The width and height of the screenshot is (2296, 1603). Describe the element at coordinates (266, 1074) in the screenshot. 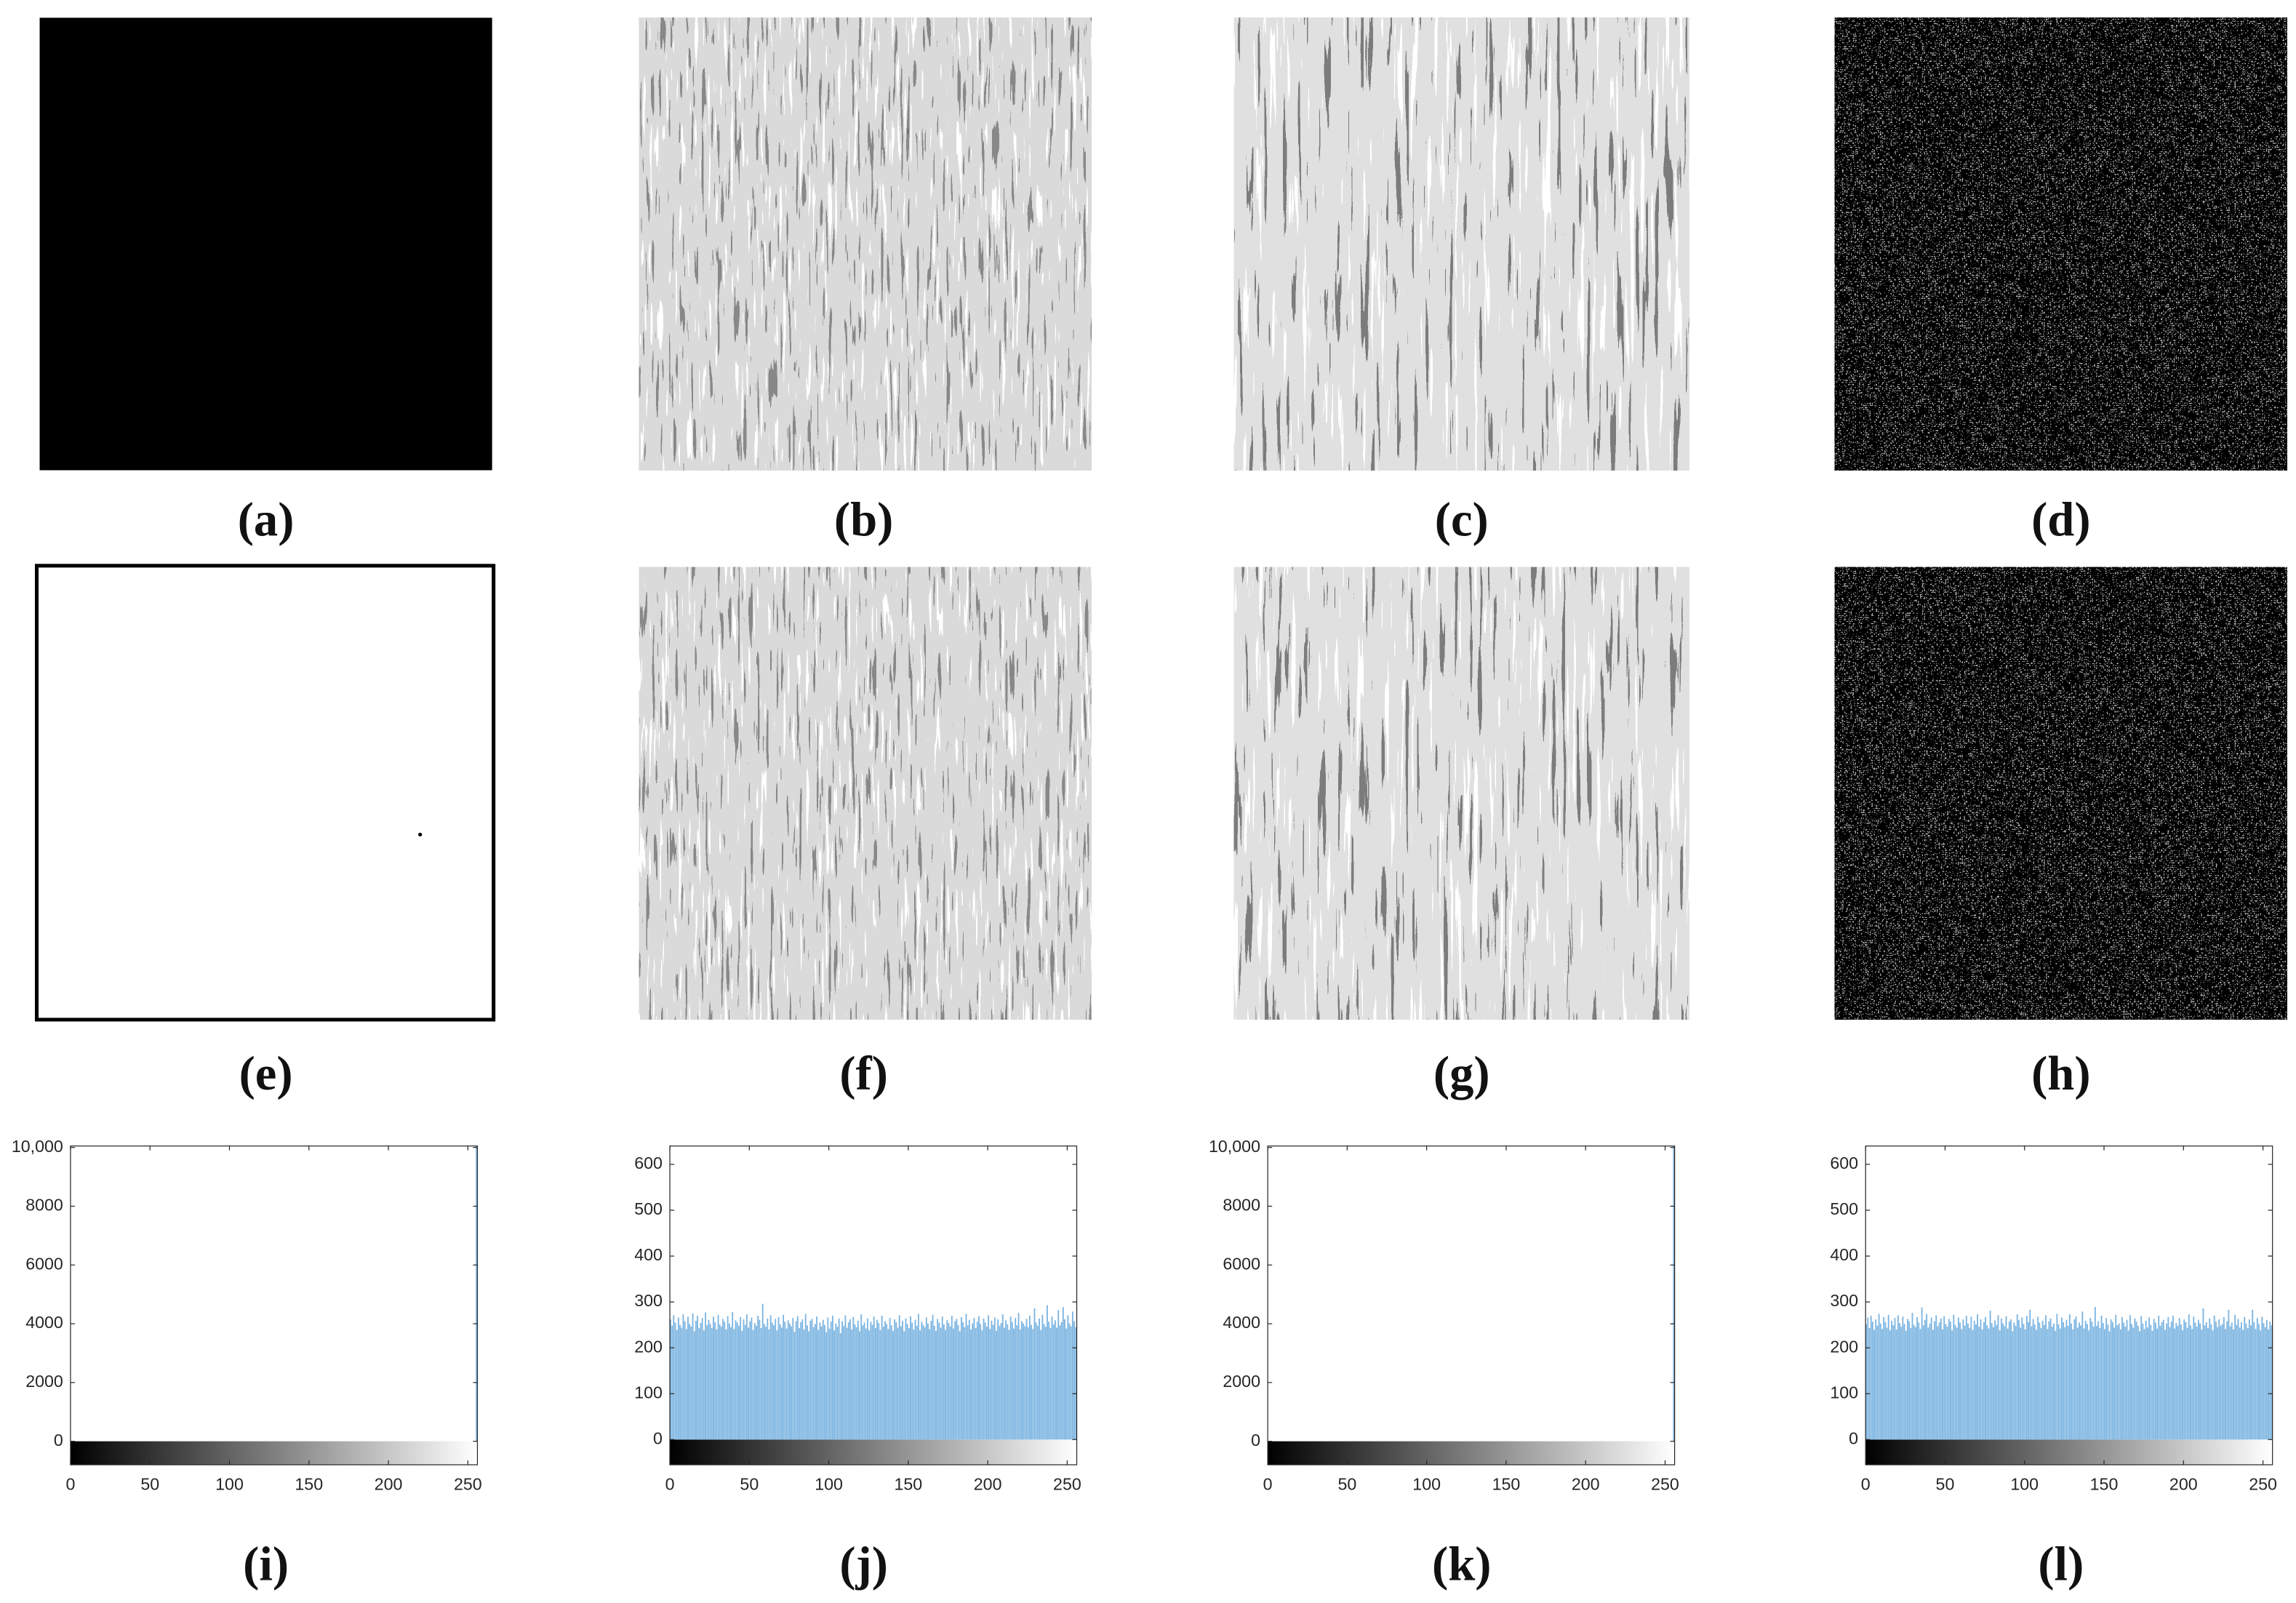

I see `panel-label: (e)` at that location.